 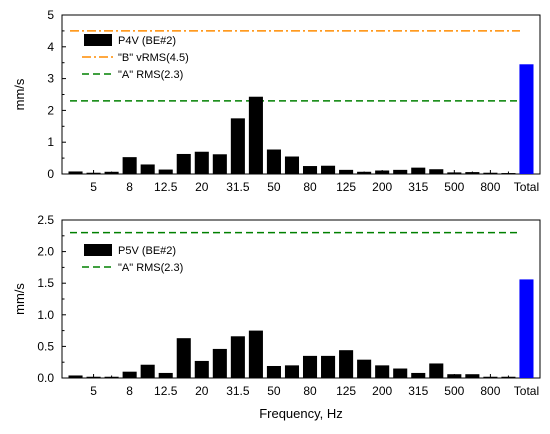 I want to click on x-axis-label: Frequency, Hz, so click(x=301, y=413).